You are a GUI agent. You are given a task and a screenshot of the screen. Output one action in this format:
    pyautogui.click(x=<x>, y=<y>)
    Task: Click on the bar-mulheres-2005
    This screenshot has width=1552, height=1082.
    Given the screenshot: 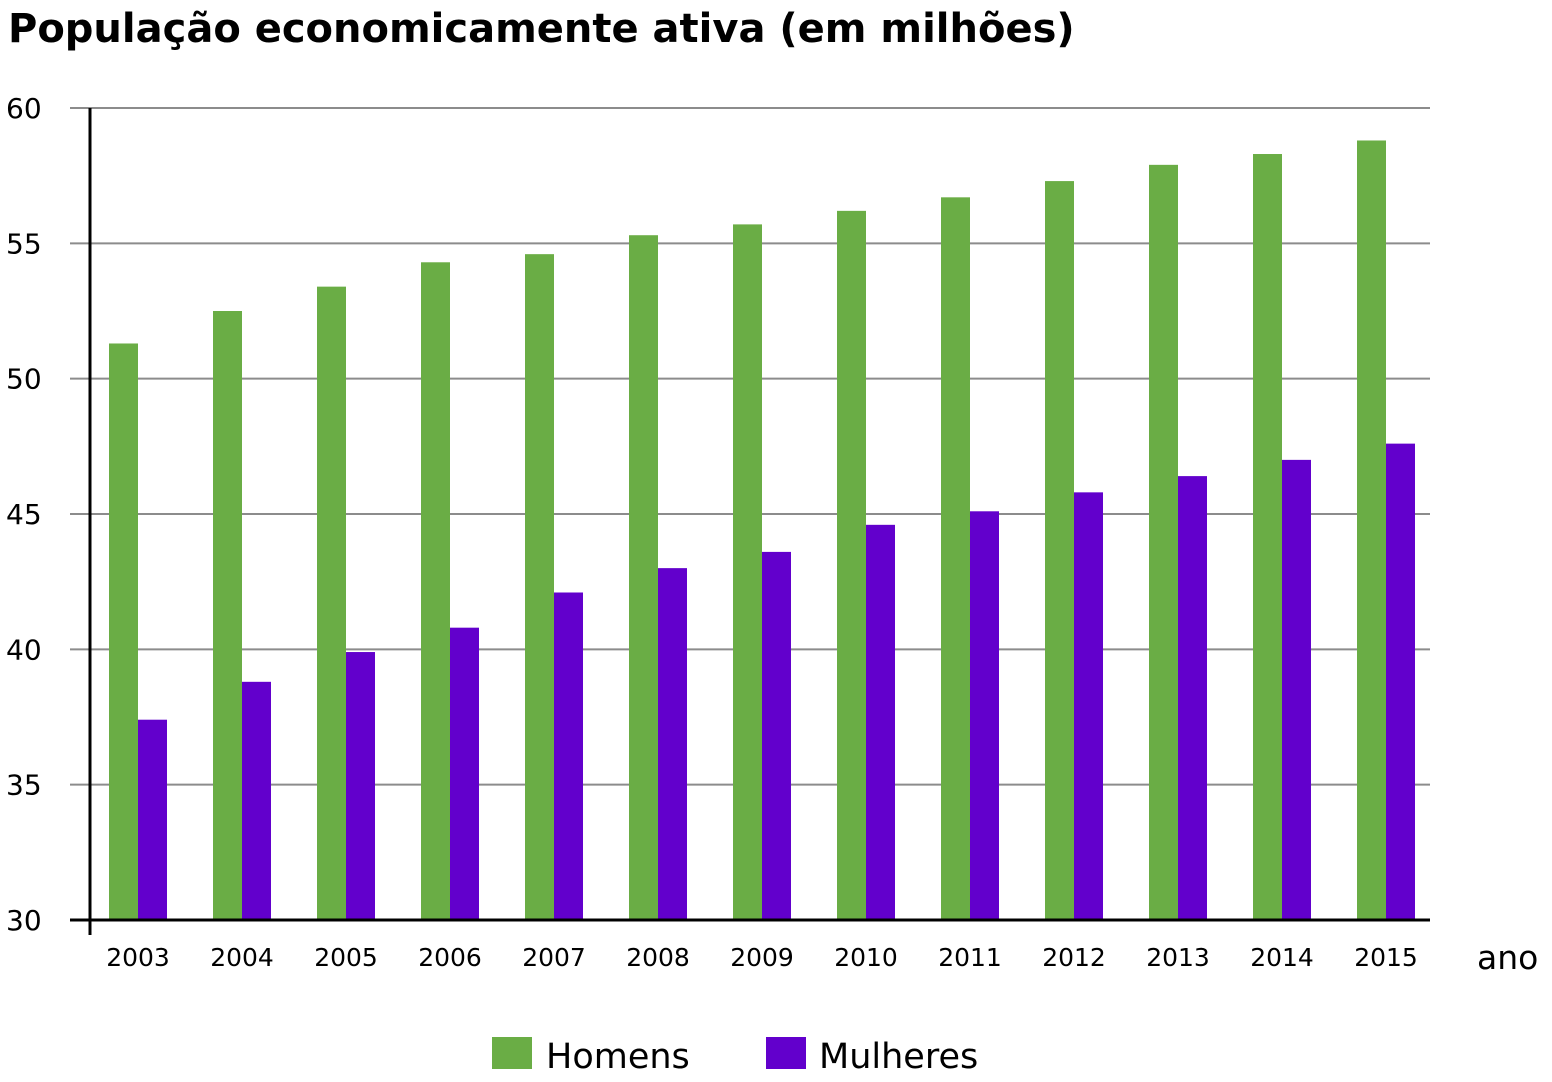 What is the action you would take?
    pyautogui.click(x=360, y=786)
    